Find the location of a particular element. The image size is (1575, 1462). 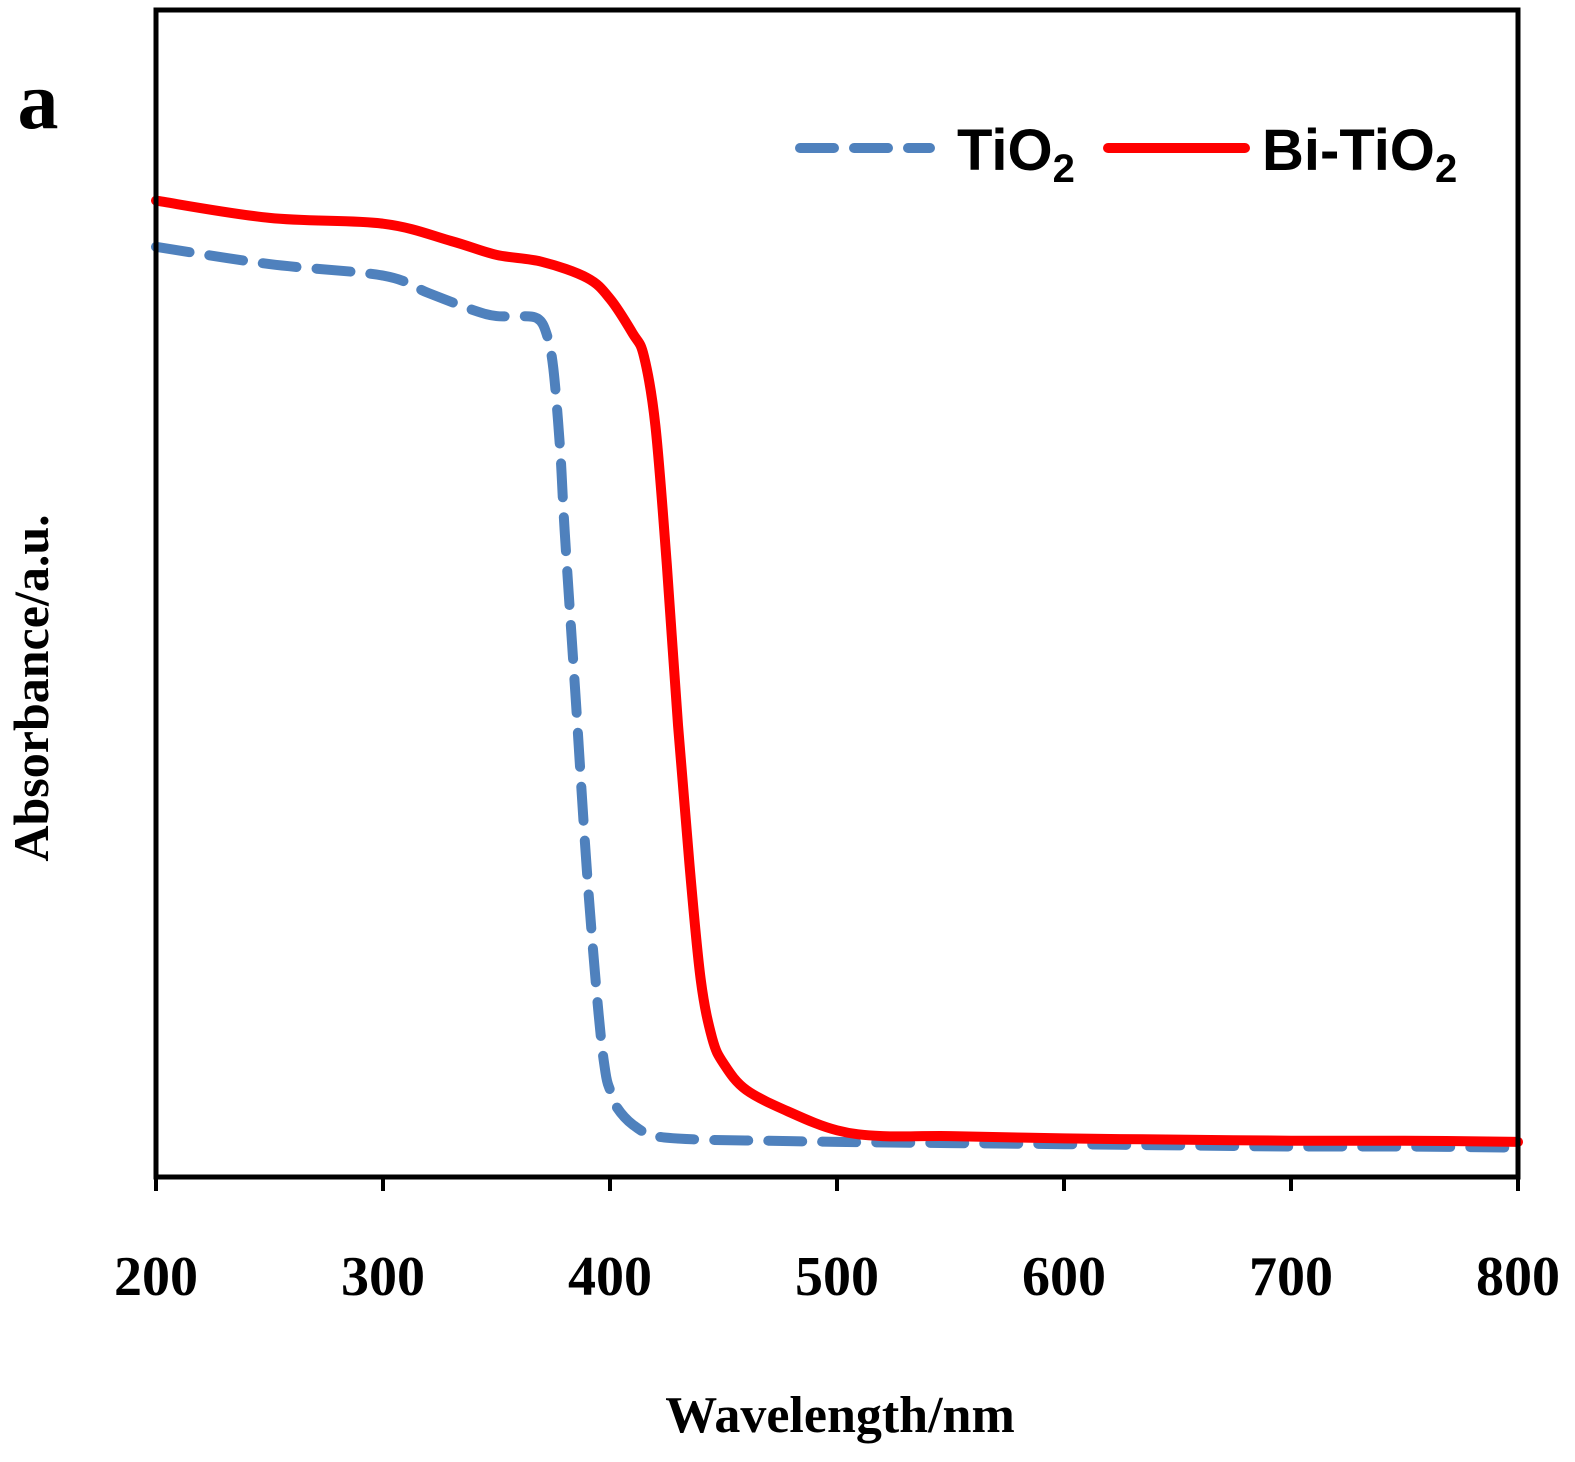

legend-label-tio2-main: TiO is located at coordinates (1005, 150).